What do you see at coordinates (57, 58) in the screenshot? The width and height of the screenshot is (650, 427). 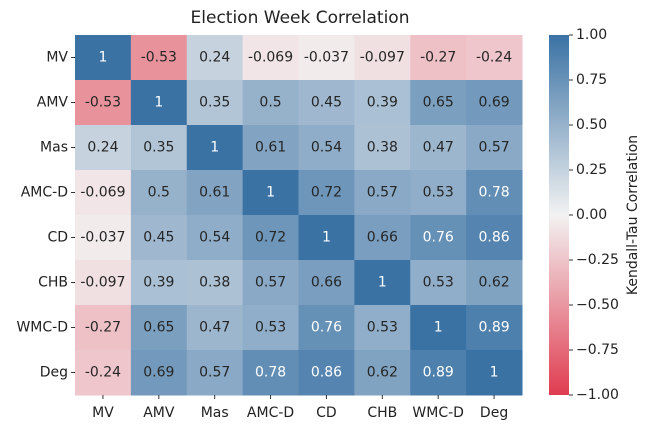 I see `y-tick-label: MV` at bounding box center [57, 58].